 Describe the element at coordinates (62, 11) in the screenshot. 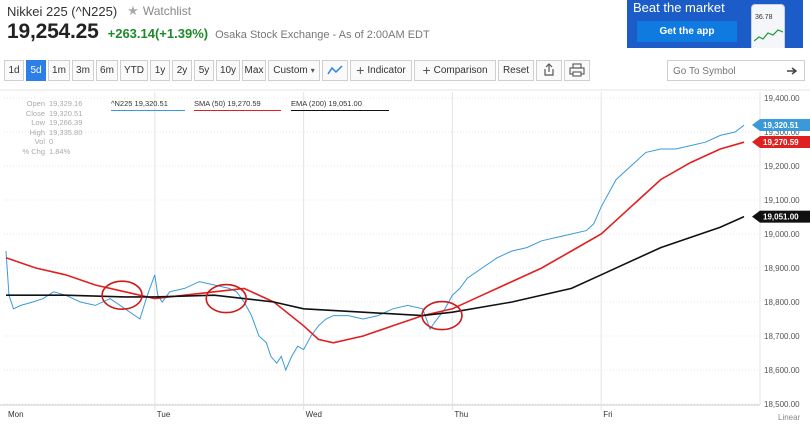

I see `quote-title: Nikkei 225 (^N225)` at that location.